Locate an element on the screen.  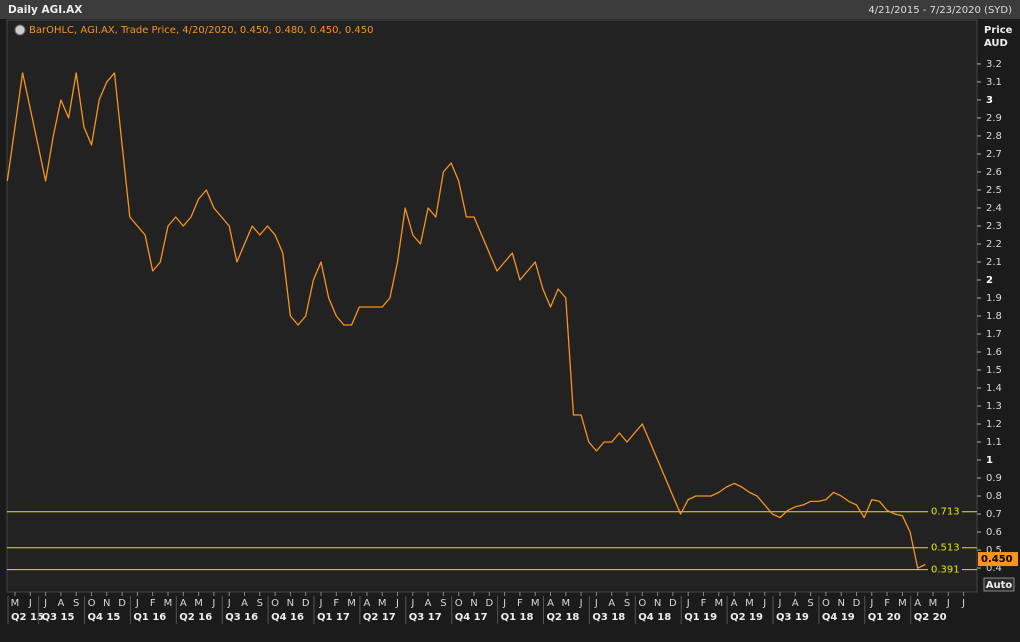
y-tick-label: 1.2 is located at coordinates (994, 424).